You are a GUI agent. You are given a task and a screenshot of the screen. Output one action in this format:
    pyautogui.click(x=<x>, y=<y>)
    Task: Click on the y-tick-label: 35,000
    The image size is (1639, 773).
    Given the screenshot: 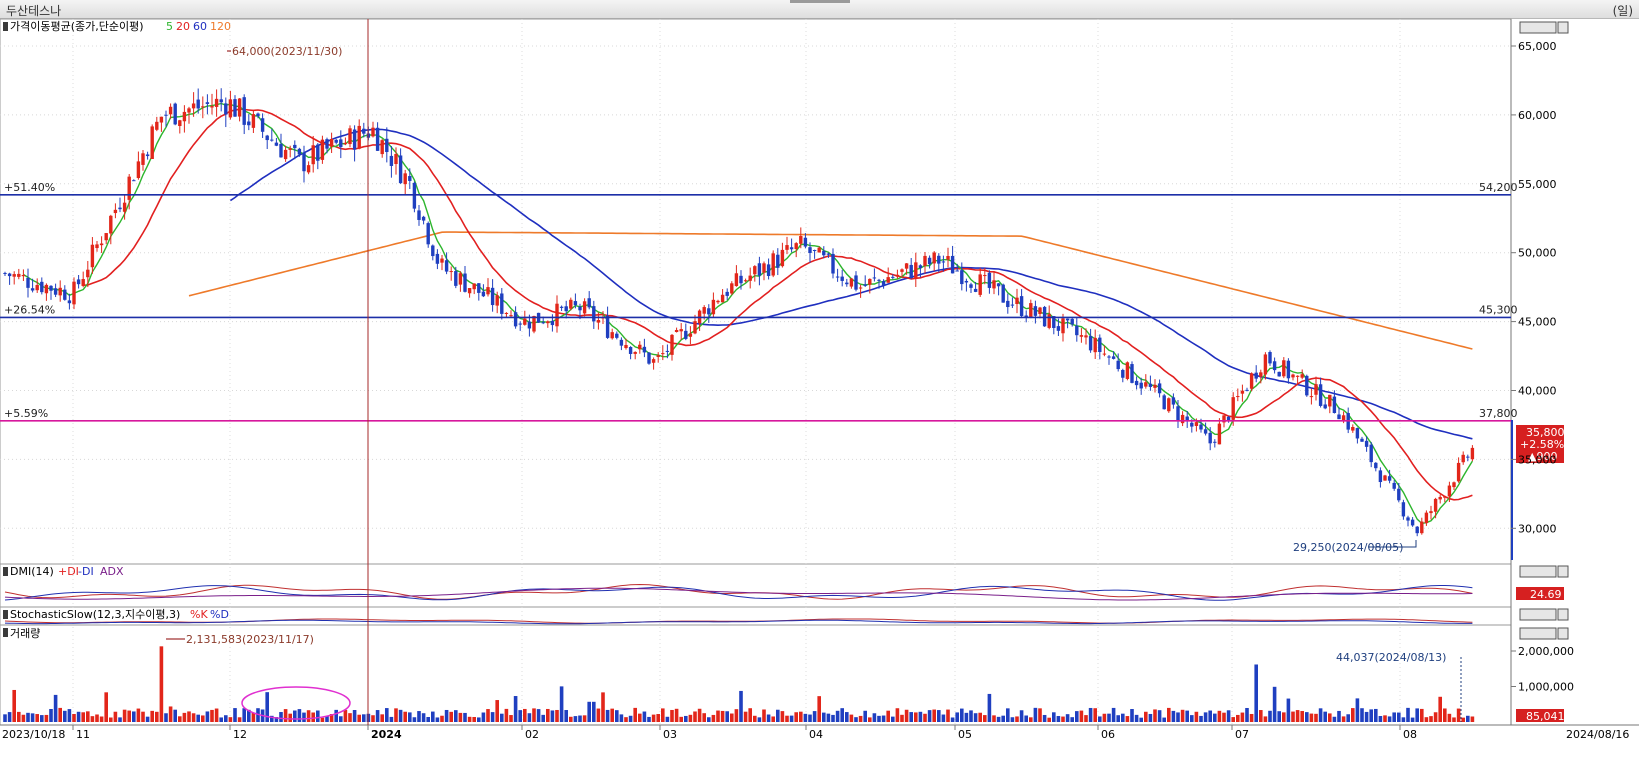 What is the action you would take?
    pyautogui.click(x=1537, y=459)
    